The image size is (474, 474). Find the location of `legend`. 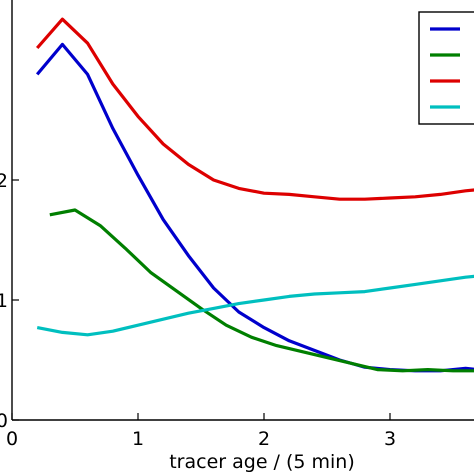

legend is located at coordinates (446, 68).